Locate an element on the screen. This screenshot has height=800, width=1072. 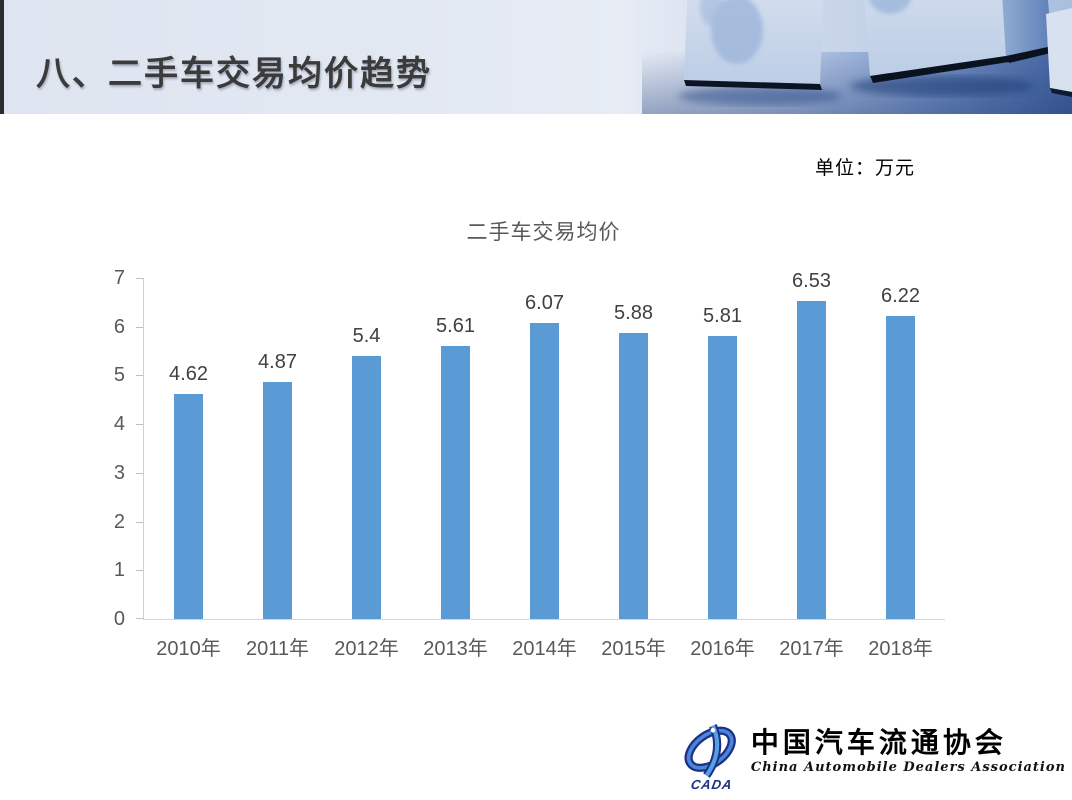
bar-slot: 6.07 2014年 is located at coordinates (544, 469).